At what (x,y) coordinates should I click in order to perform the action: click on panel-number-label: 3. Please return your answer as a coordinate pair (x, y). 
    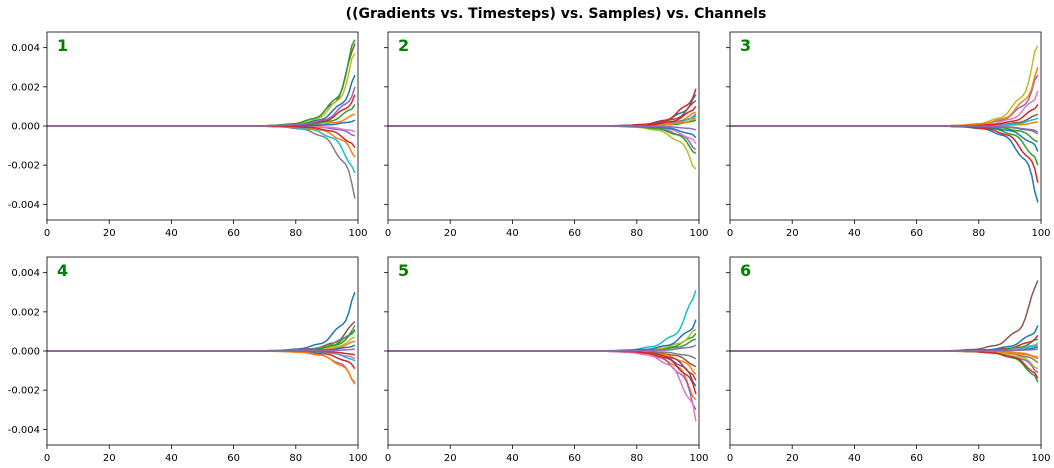
    Looking at the image, I should click on (745, 45).